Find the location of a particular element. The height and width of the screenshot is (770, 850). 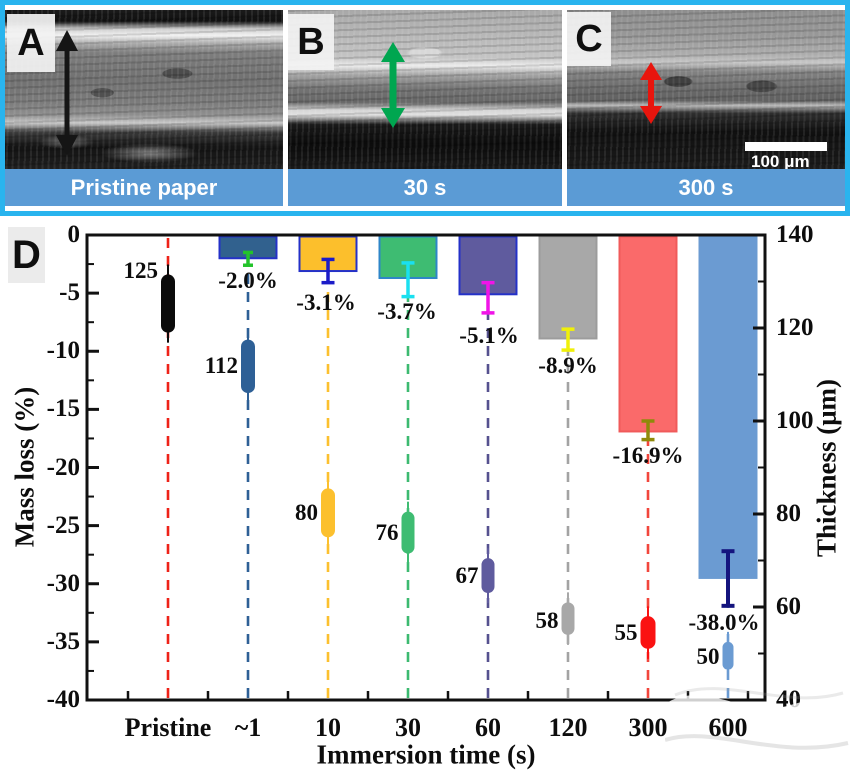

panel-a-letter: A is located at coordinates (31, 42).